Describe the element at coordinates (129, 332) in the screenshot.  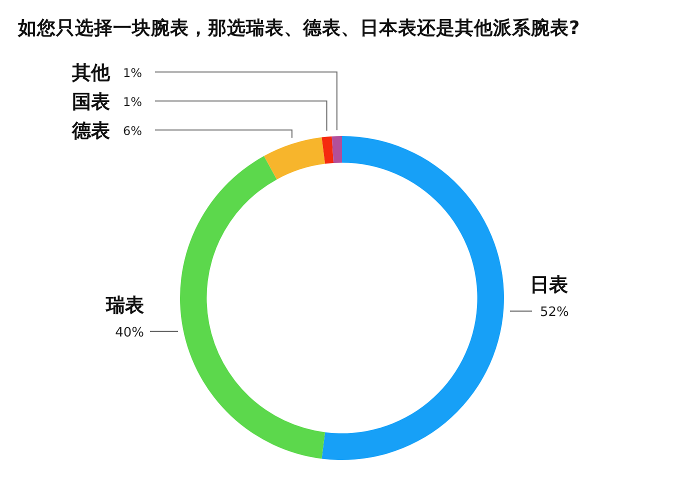
I see `data-label: 40%` at that location.